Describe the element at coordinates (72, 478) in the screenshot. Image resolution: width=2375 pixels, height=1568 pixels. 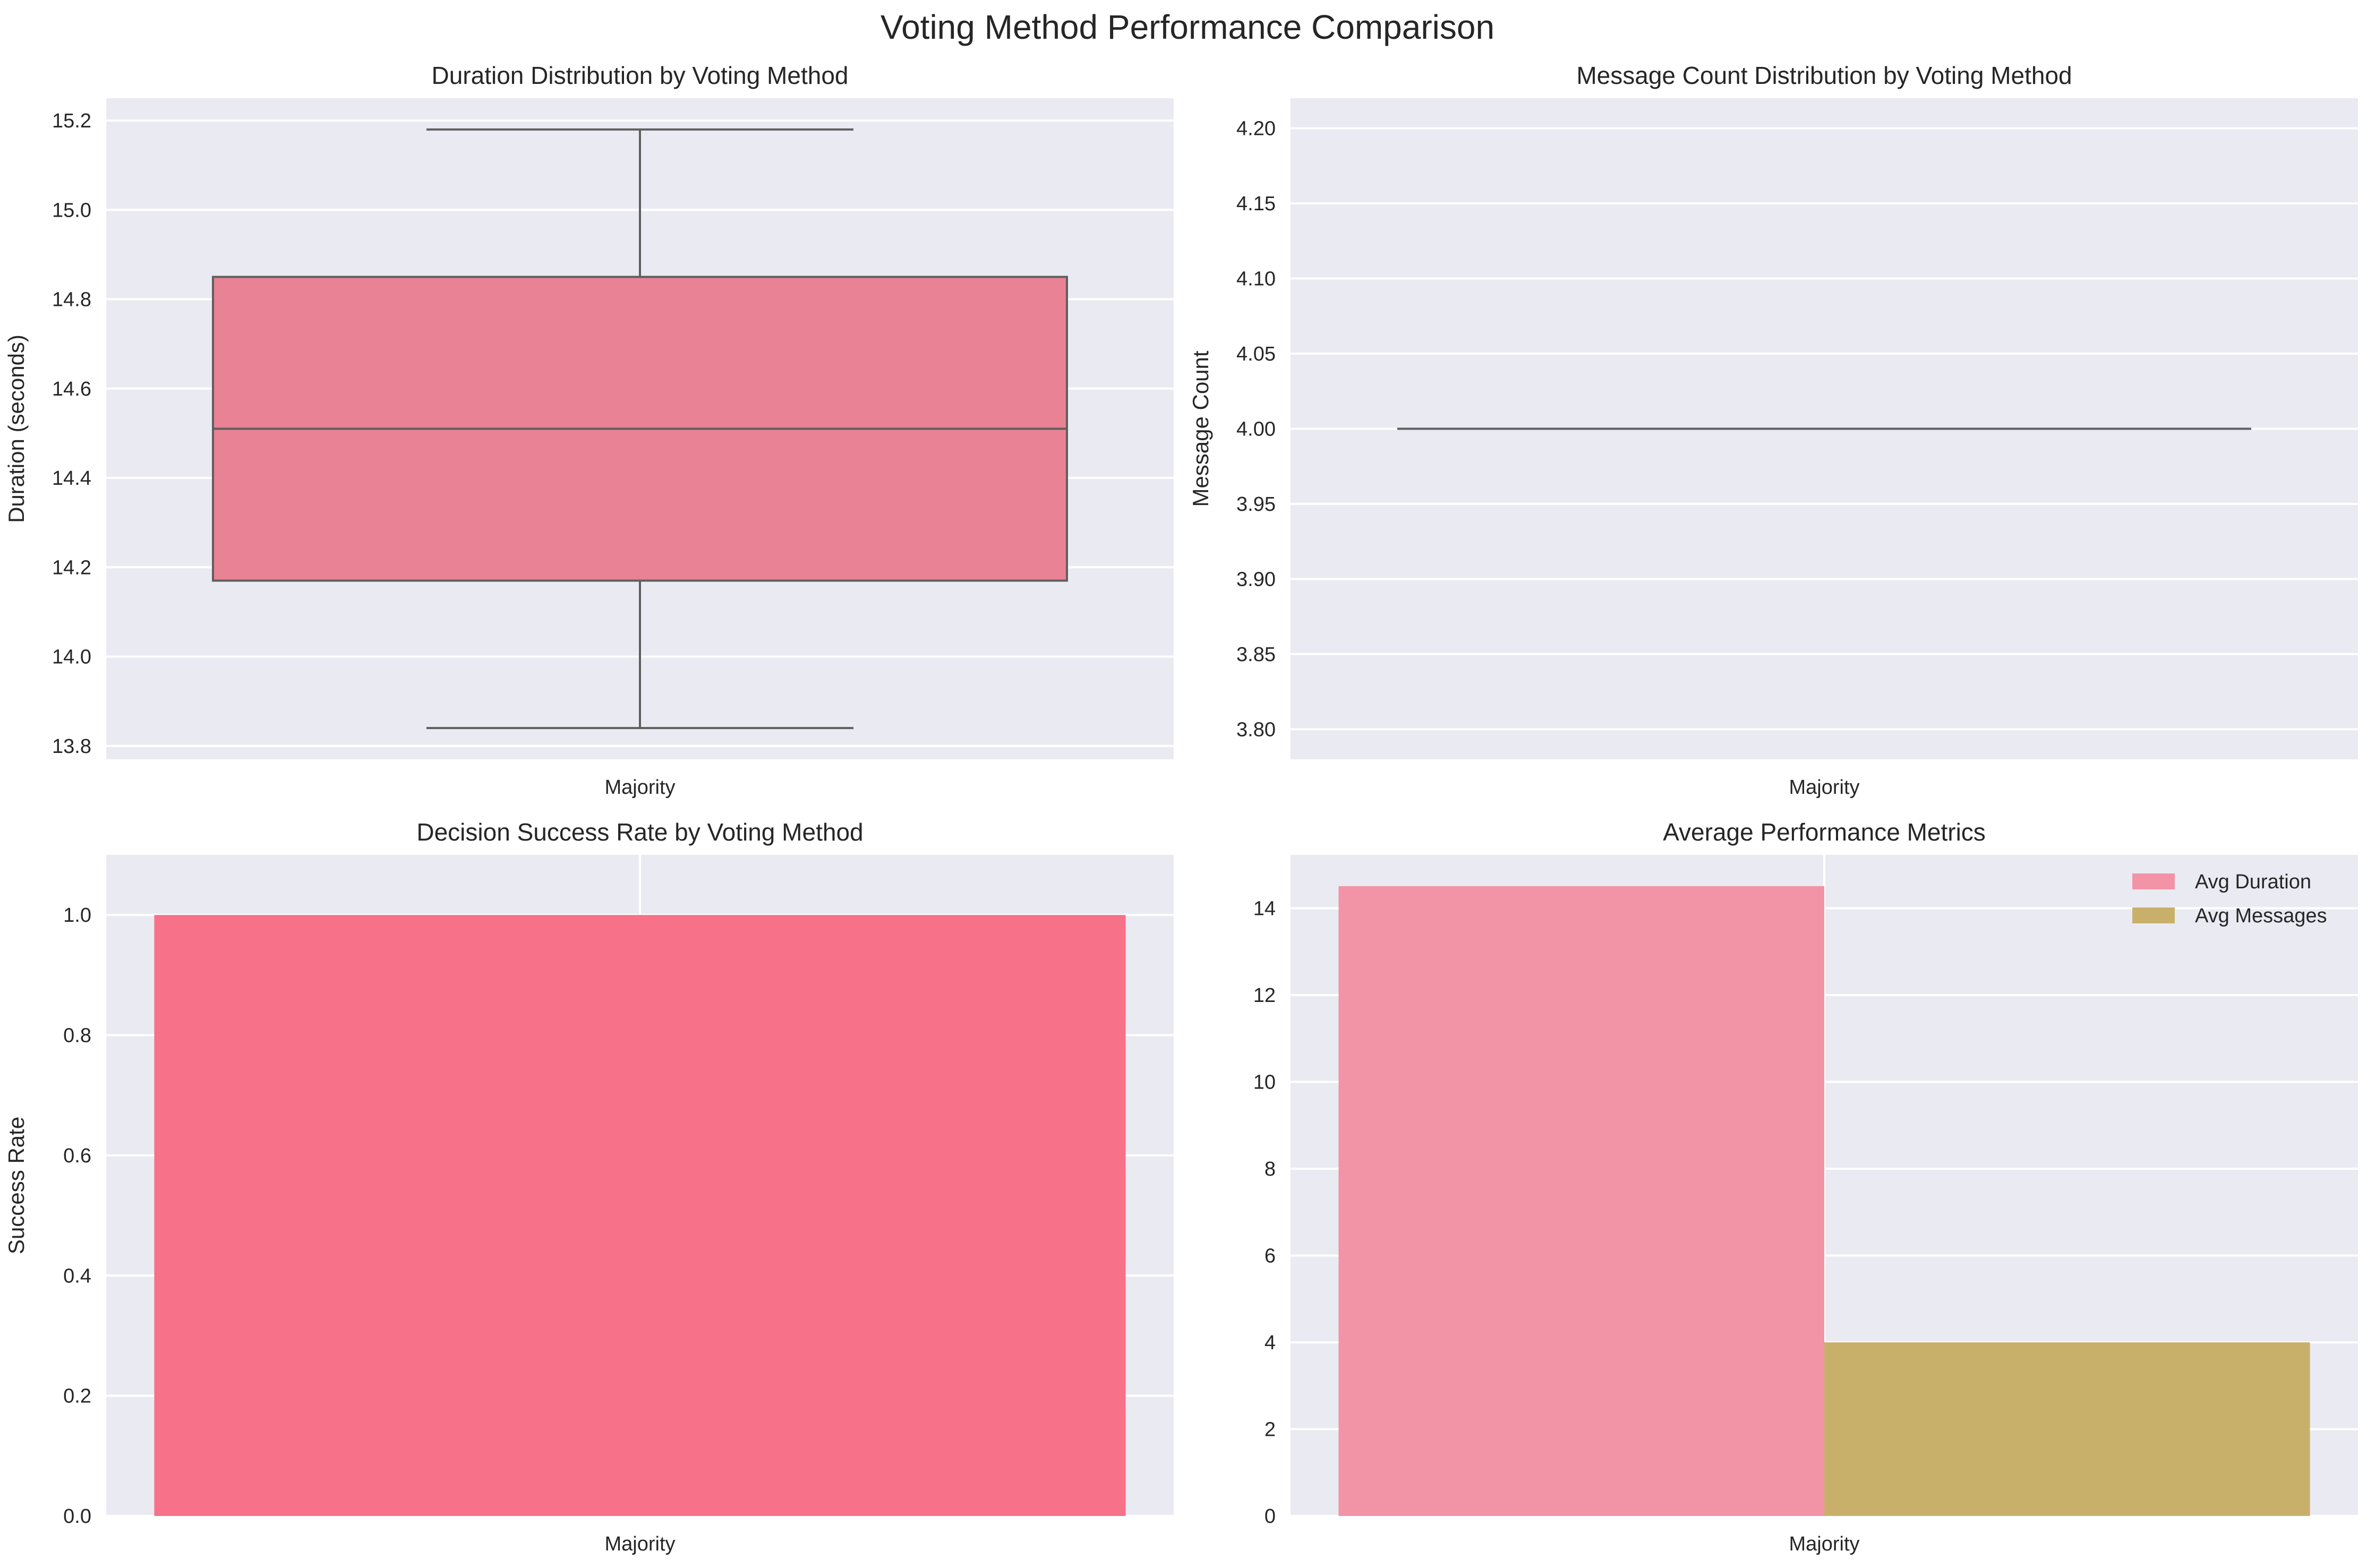
I see `ytick-label: 14.4` at that location.